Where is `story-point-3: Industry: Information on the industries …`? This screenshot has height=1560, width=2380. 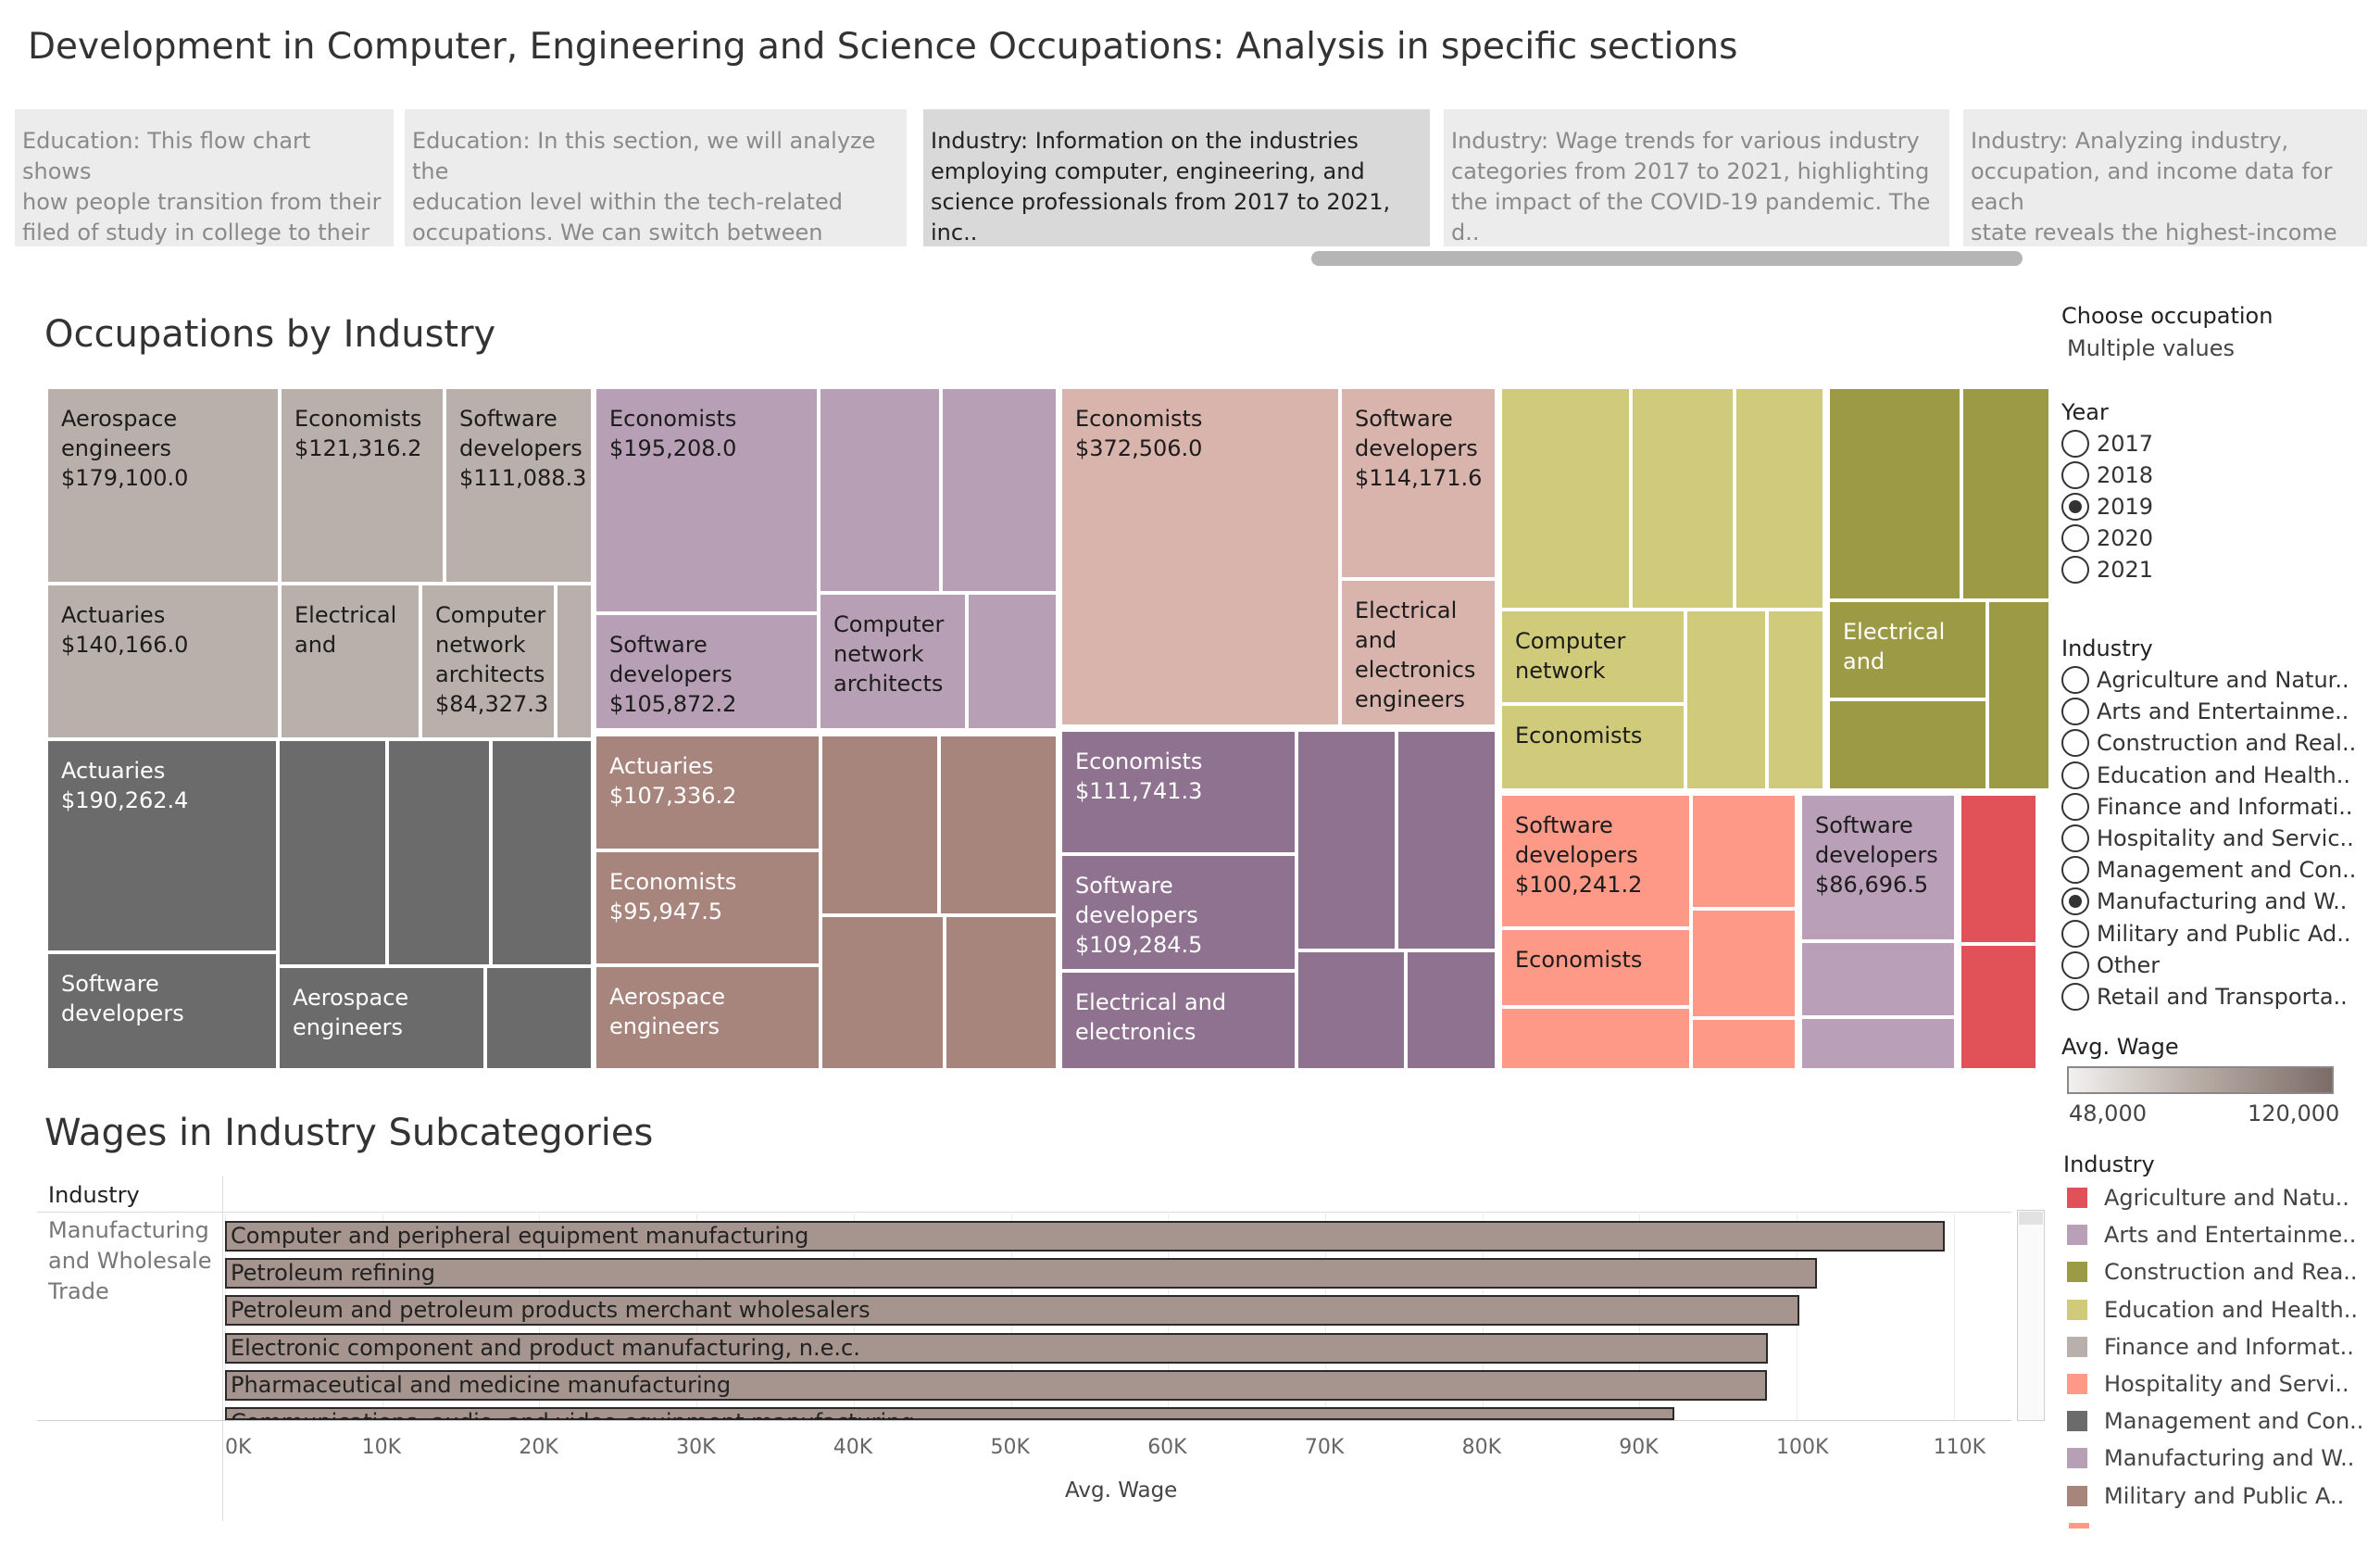 story-point-3: Industry: Information on the industries … is located at coordinates (1176, 177).